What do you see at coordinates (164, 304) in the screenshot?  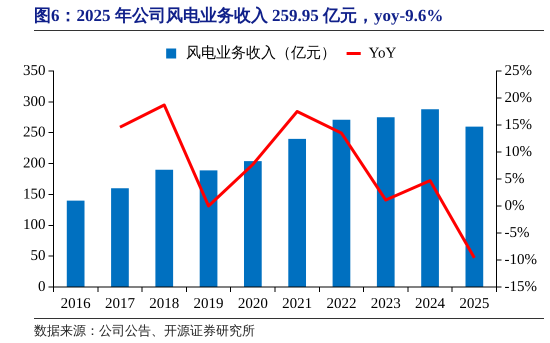 I see `x-tick-label: 2018` at bounding box center [164, 304].